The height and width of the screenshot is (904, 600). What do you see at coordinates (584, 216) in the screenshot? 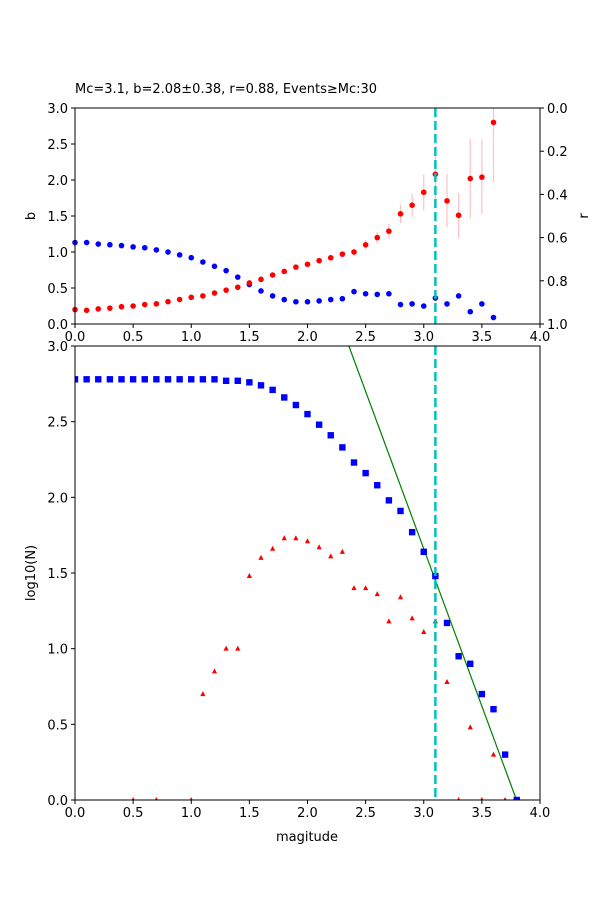
I see `top-y-right-label: r` at bounding box center [584, 216].